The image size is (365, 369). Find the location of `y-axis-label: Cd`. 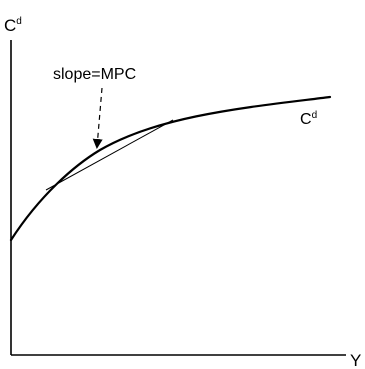

y-axis-label: Cd is located at coordinates (13, 25).